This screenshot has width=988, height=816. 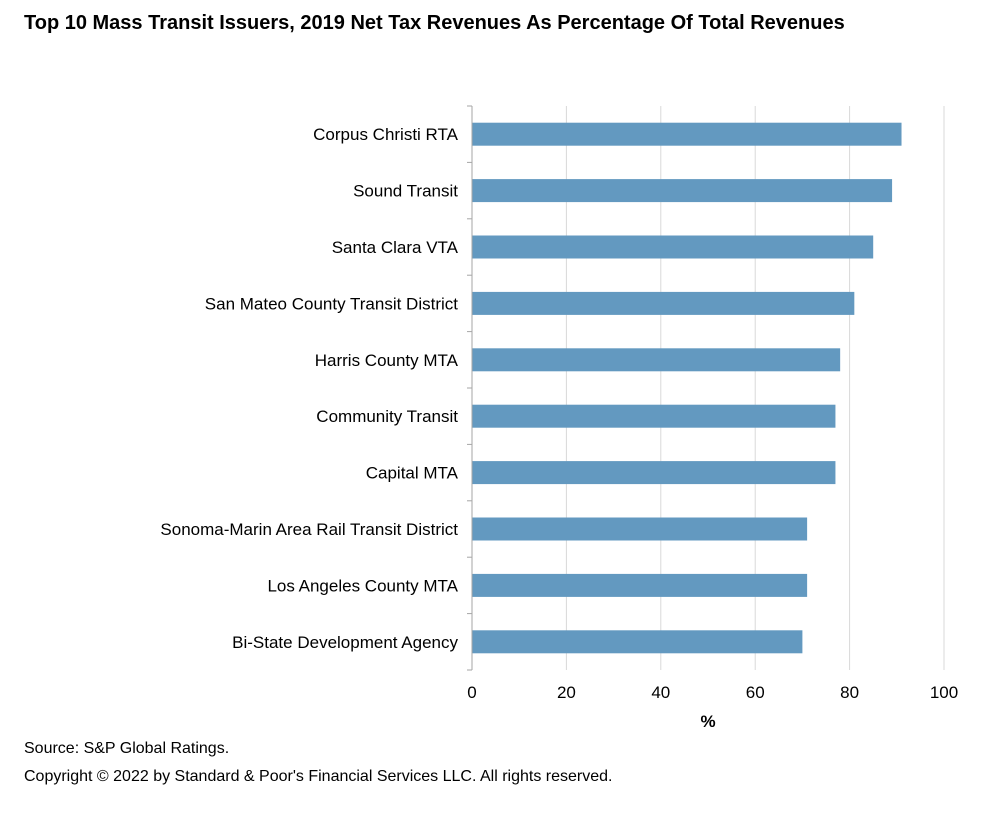 I want to click on x-tick-label-4: 80, so click(x=849, y=692).